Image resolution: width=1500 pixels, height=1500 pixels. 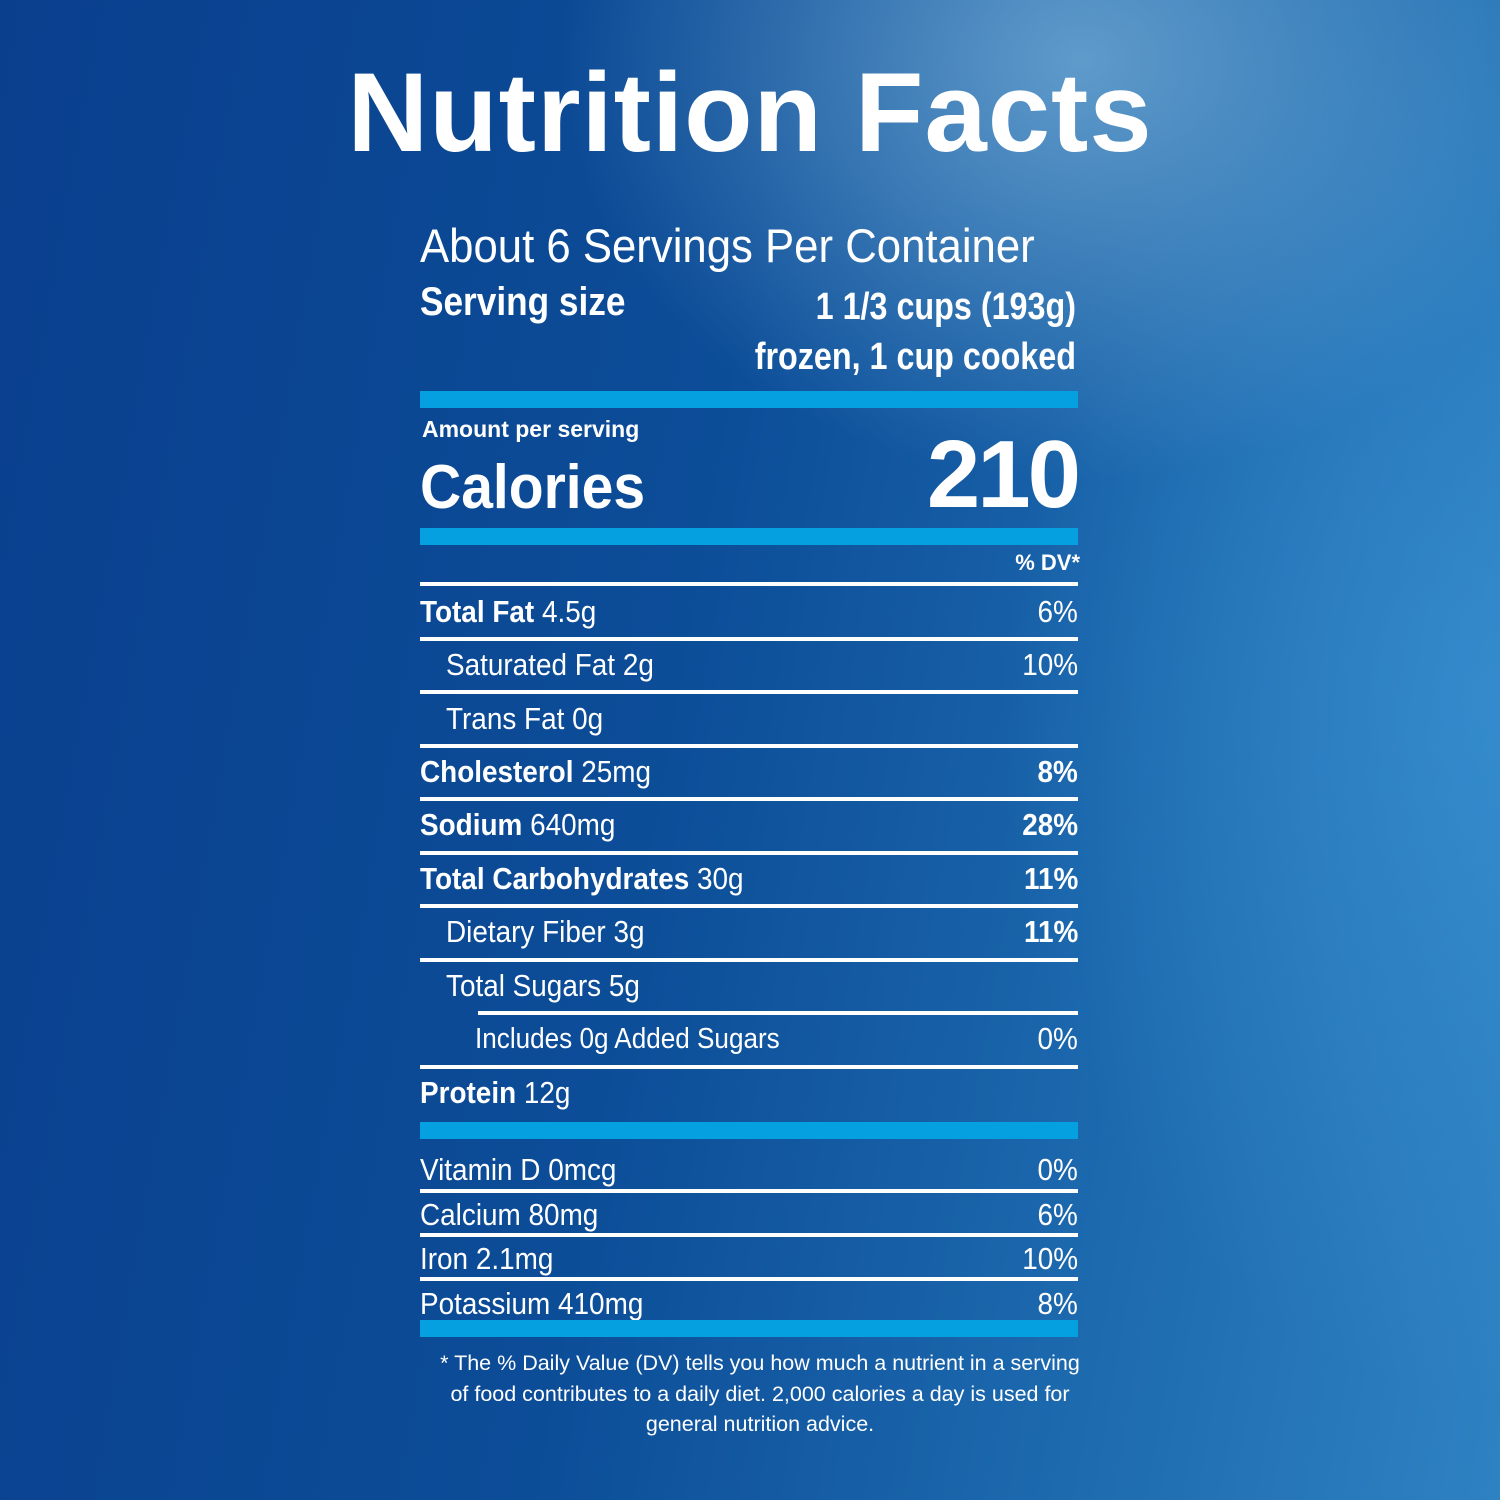 I want to click on calories-value: 210, so click(x=1003, y=474).